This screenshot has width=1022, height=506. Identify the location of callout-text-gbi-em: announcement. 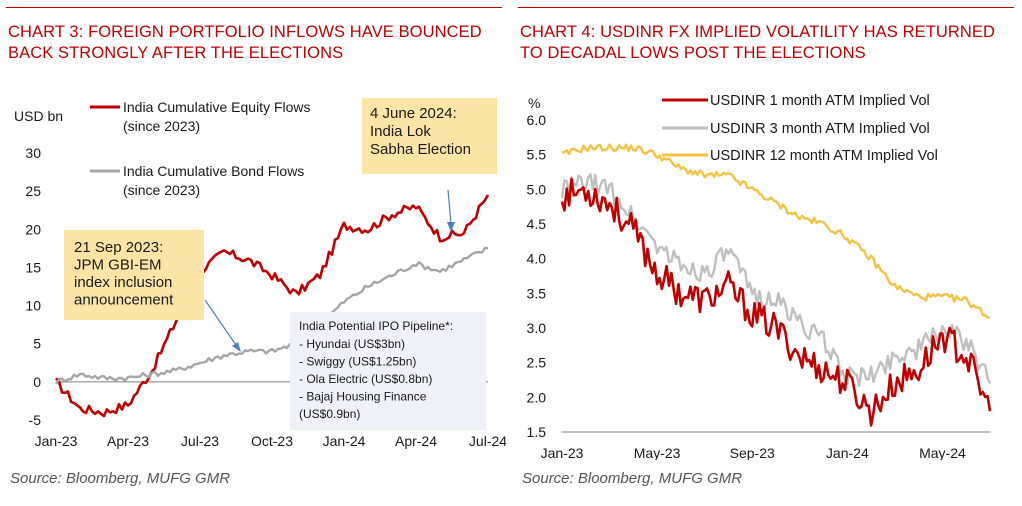
(124, 300).